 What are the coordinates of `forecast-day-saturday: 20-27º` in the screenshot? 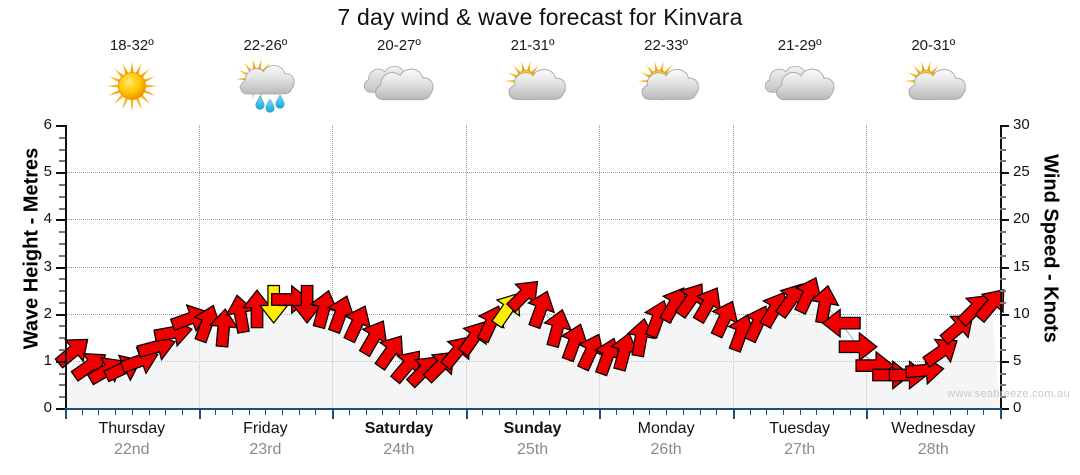 It's located at (399, 78).